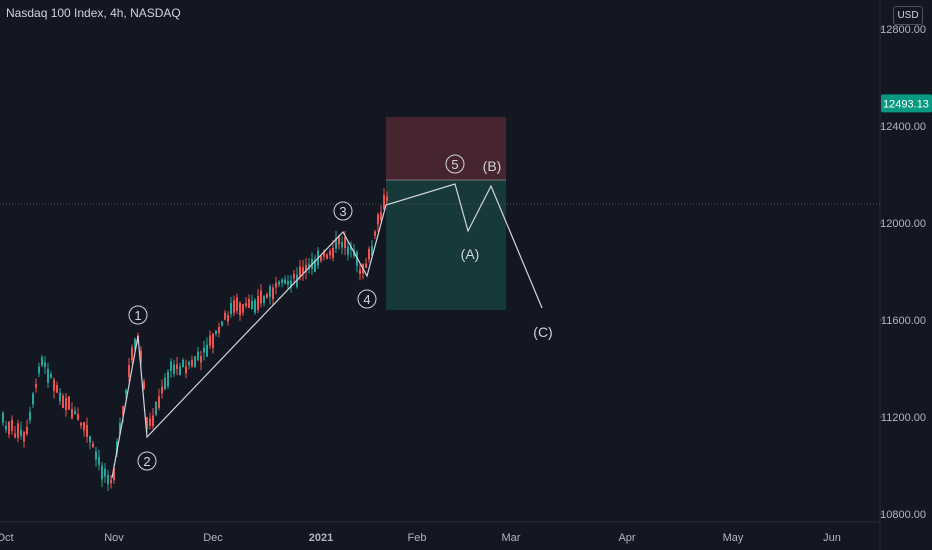 Image resolution: width=932 pixels, height=550 pixels. What do you see at coordinates (446, 148) in the screenshot?
I see `stop-loss-zone` at bounding box center [446, 148].